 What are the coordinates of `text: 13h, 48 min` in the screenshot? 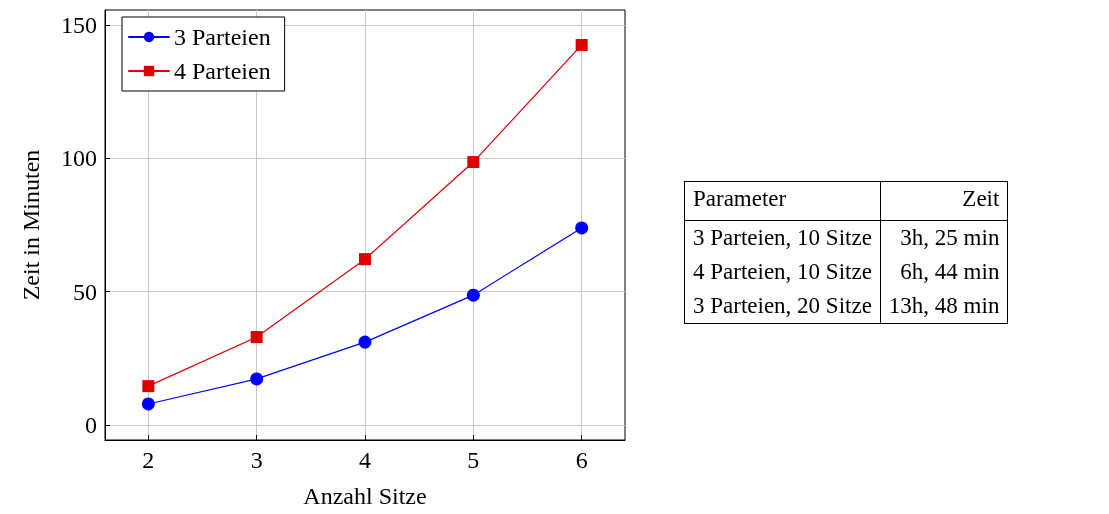 It's located at (944, 306).